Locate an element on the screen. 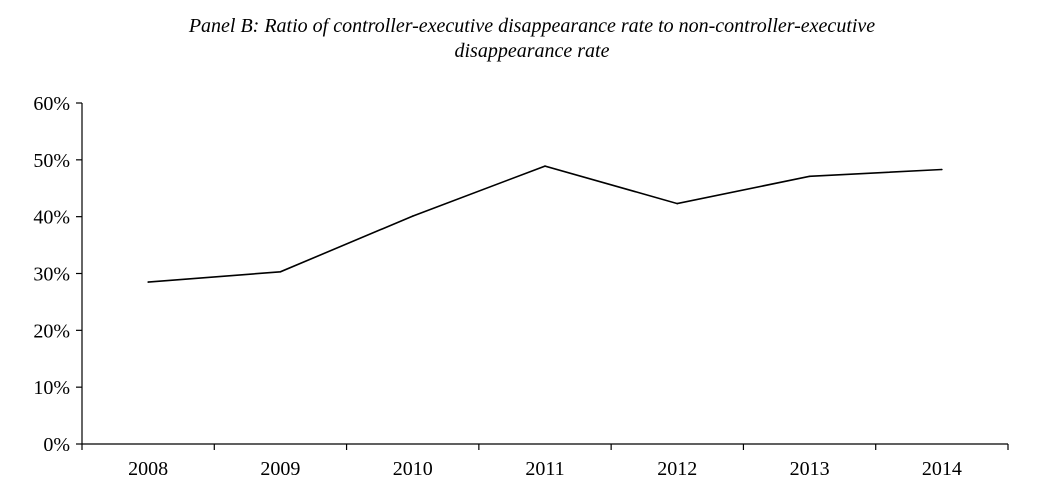 This screenshot has height=490, width=1064. x-tick-label: 2009 is located at coordinates (280, 469).